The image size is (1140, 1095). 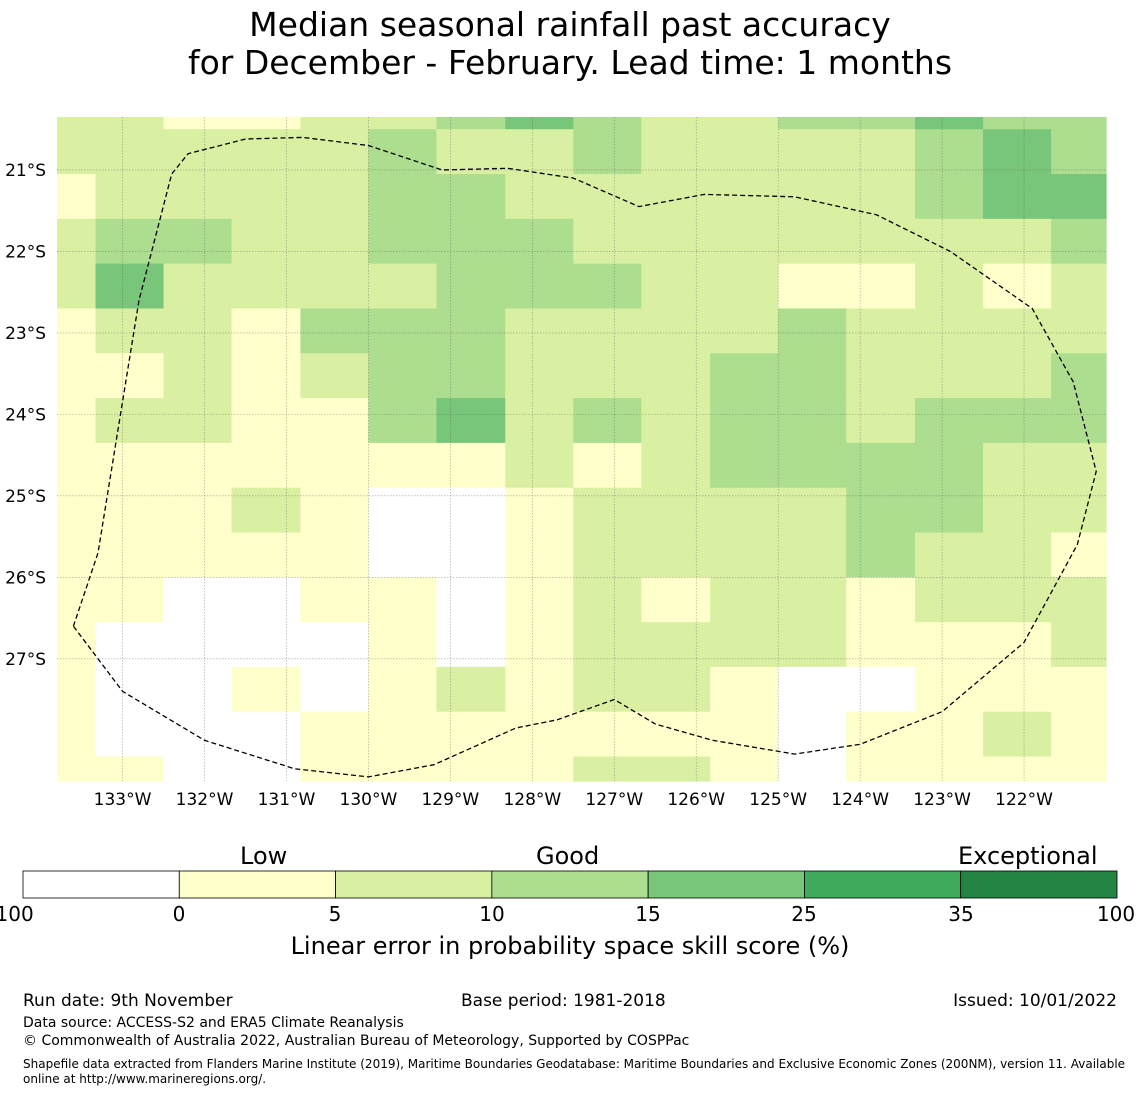 I want to click on longitude-label: 125°W, so click(x=778, y=800).